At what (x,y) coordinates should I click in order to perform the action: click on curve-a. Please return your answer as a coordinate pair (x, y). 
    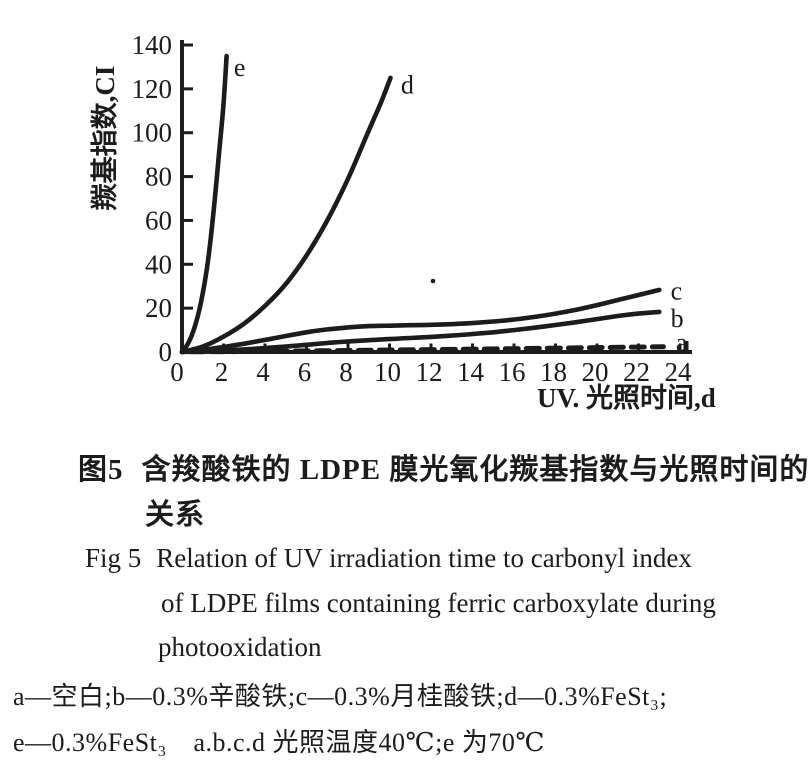
    Looking at the image, I should click on (426, 349).